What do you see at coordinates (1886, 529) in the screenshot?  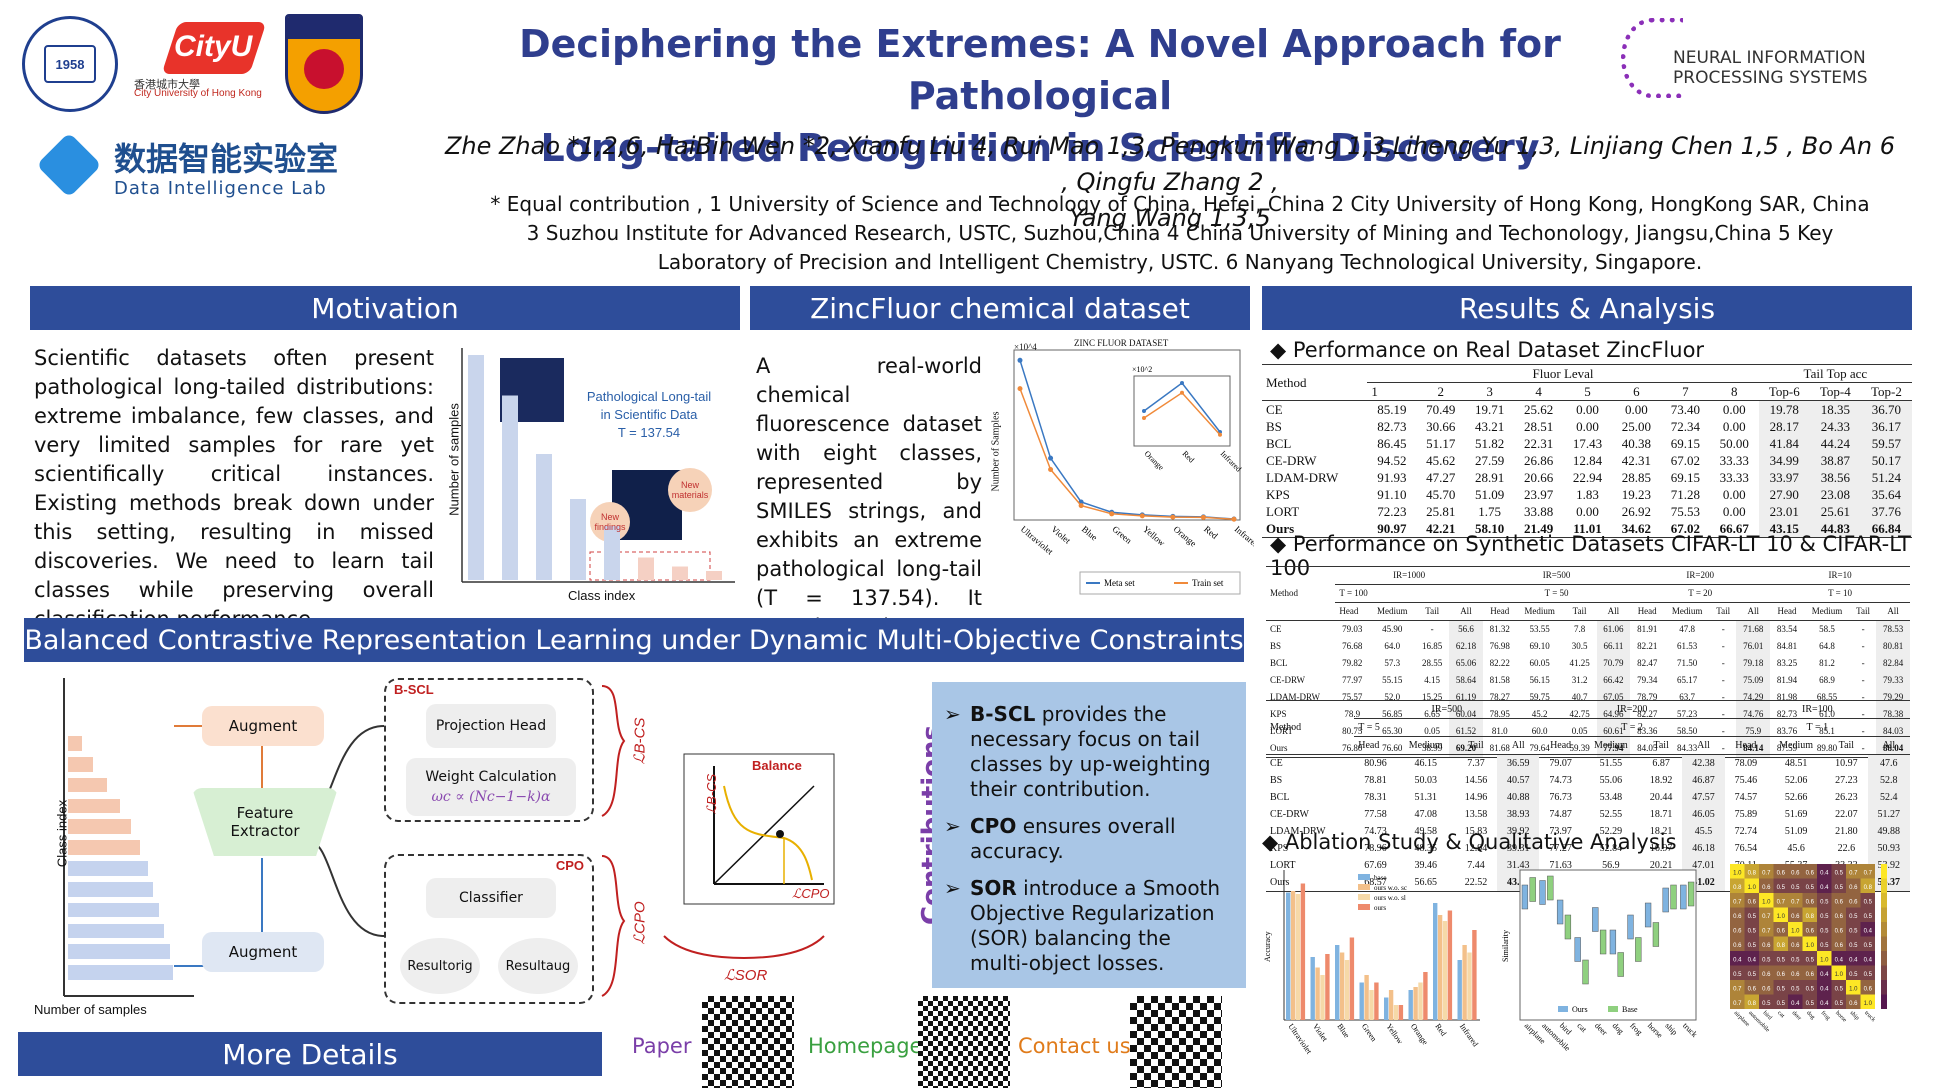 I see `table-cell: 66.84` at bounding box center [1886, 529].